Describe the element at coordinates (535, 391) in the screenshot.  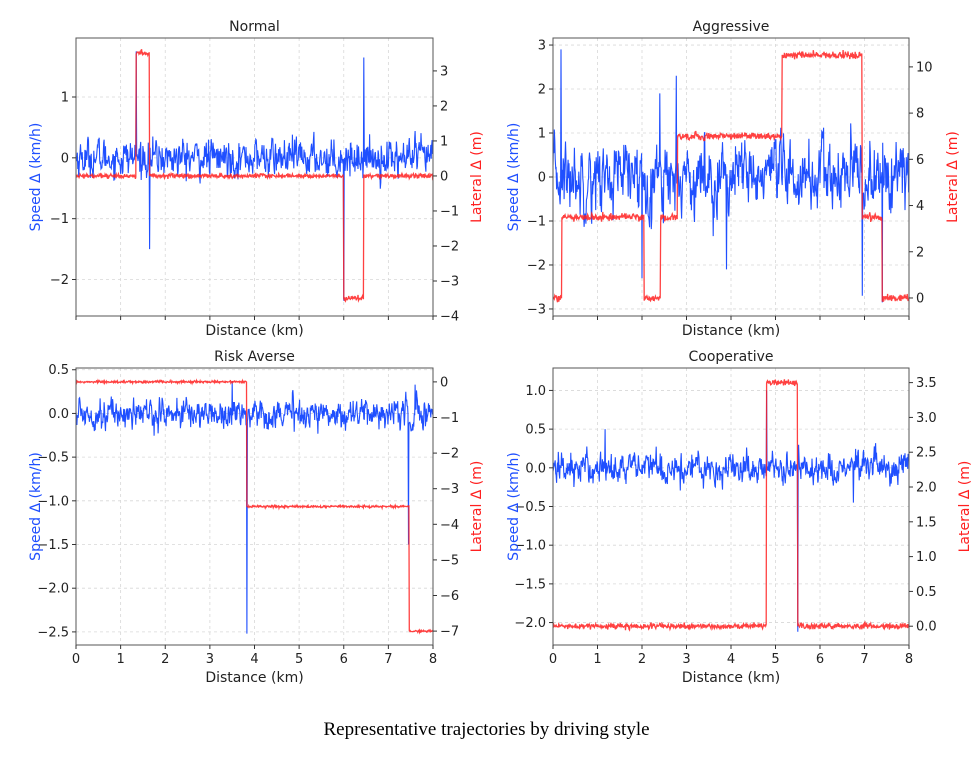
I see `y-tick-label: 1.0` at that location.